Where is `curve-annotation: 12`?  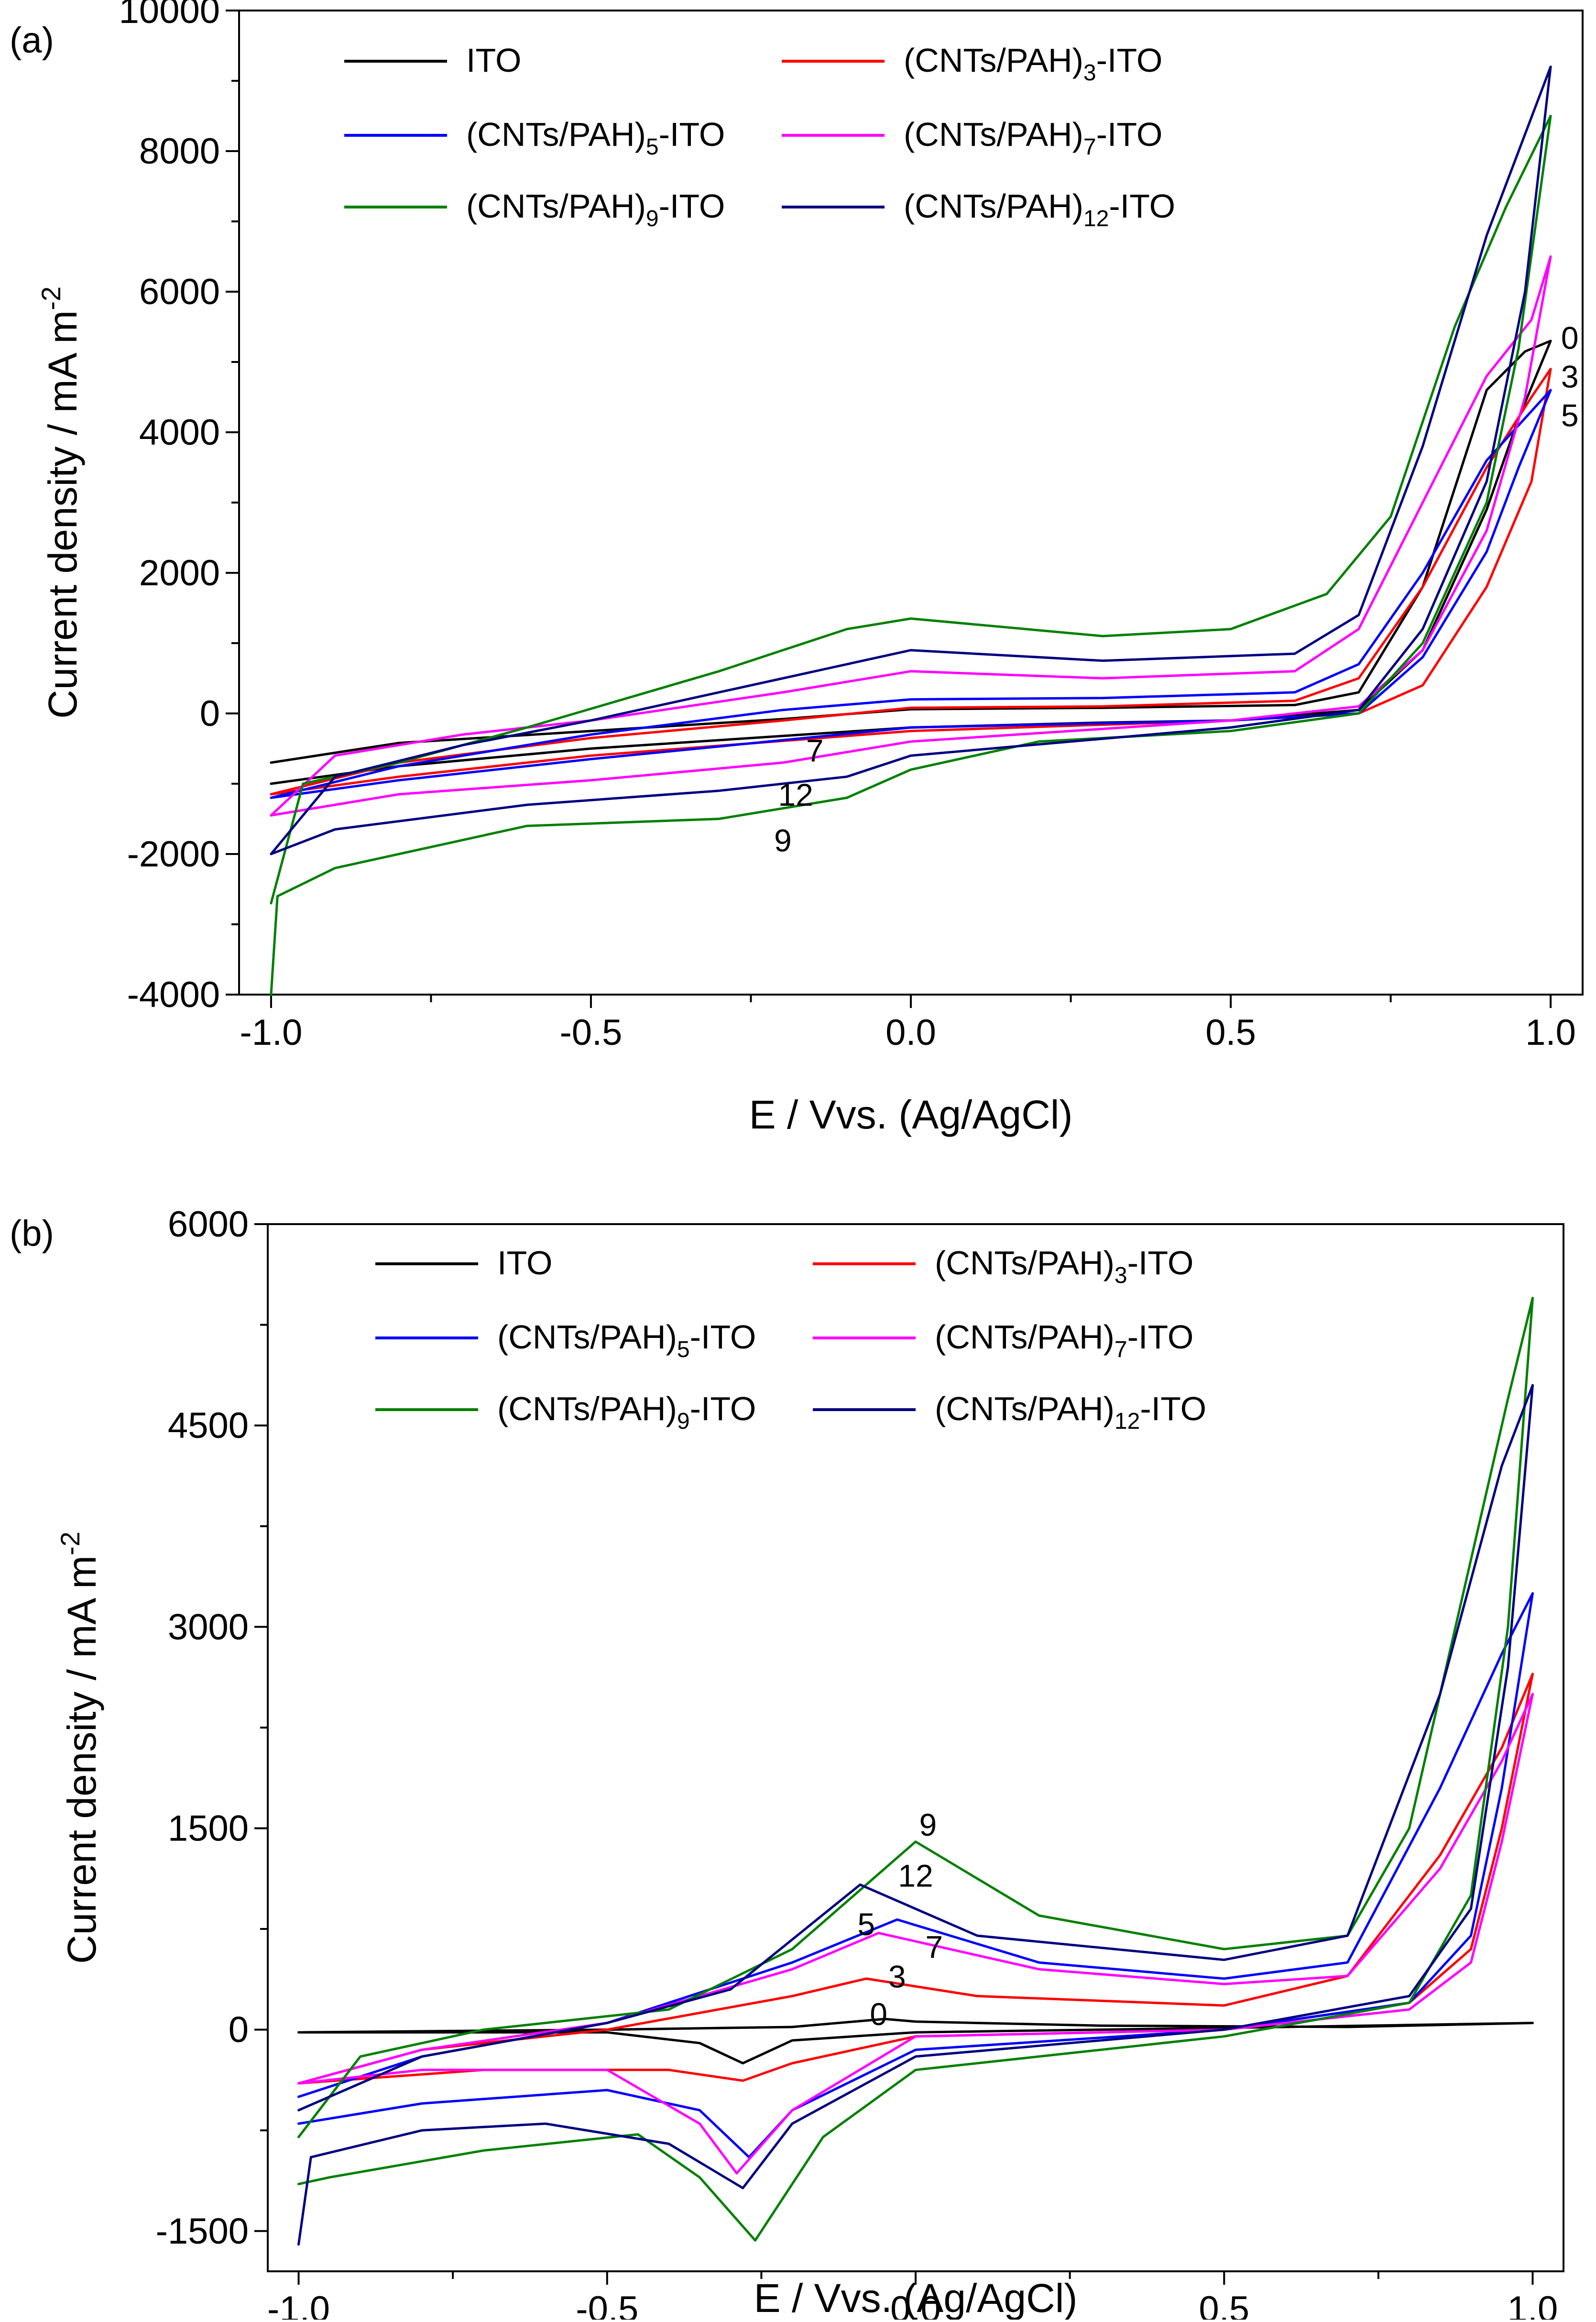 curve-annotation: 12 is located at coordinates (916, 1876).